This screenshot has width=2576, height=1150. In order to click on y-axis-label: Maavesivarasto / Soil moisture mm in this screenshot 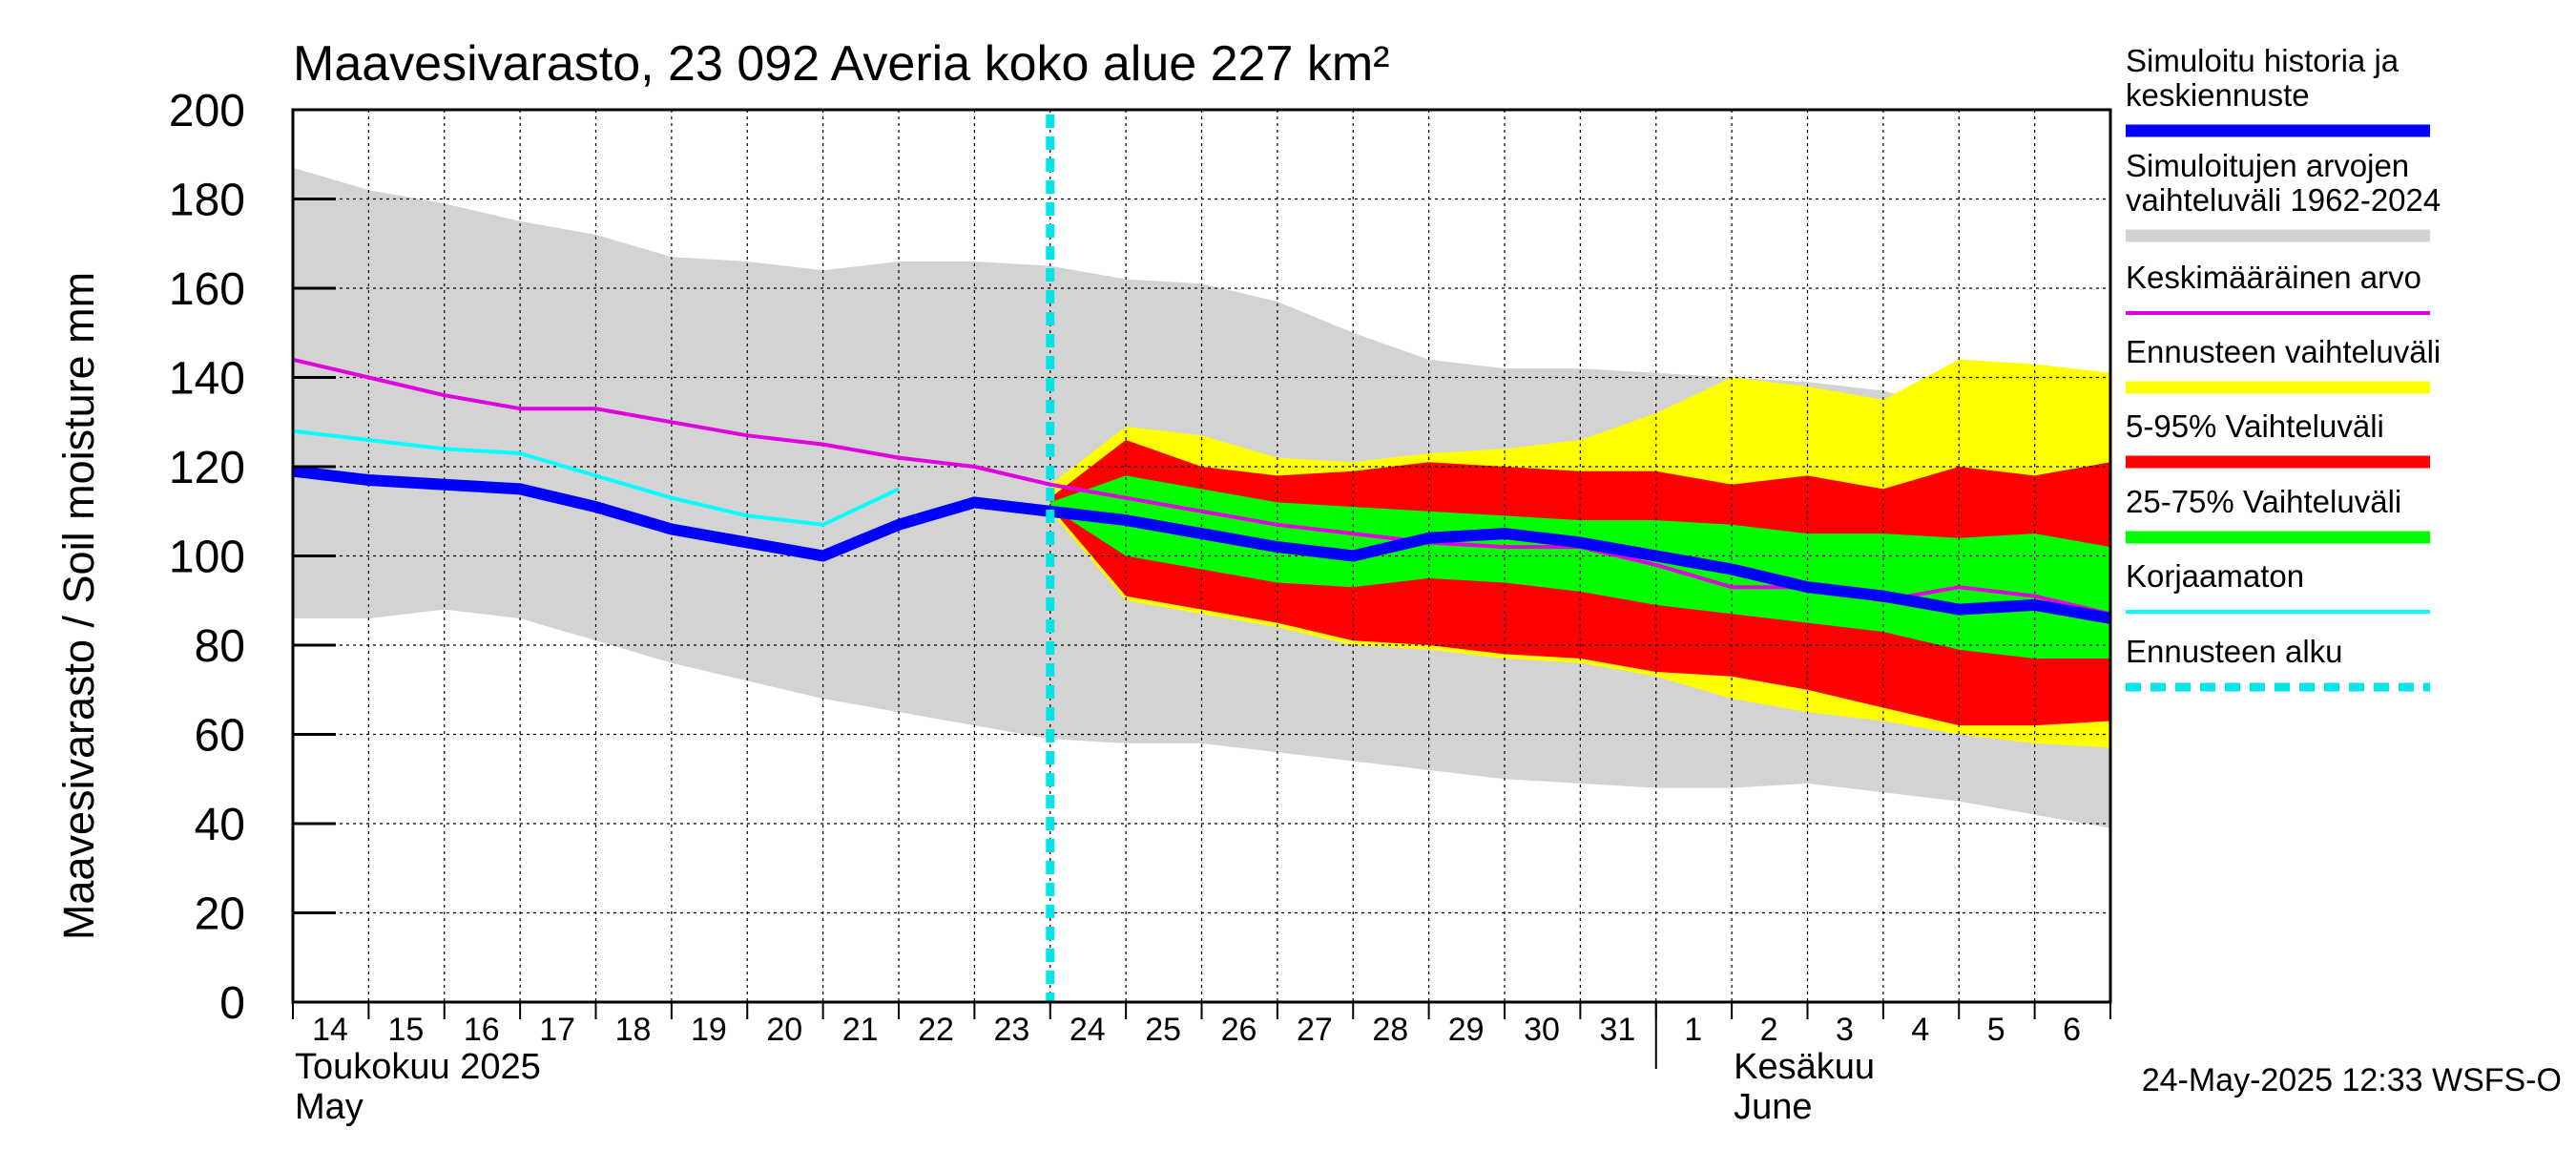, I will do `click(78, 606)`.